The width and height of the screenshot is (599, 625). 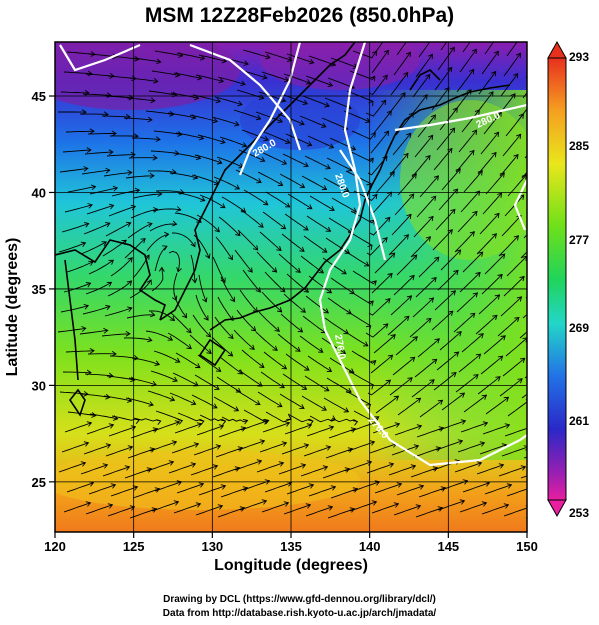 I want to click on x-tick-label: 135, so click(x=291, y=546).